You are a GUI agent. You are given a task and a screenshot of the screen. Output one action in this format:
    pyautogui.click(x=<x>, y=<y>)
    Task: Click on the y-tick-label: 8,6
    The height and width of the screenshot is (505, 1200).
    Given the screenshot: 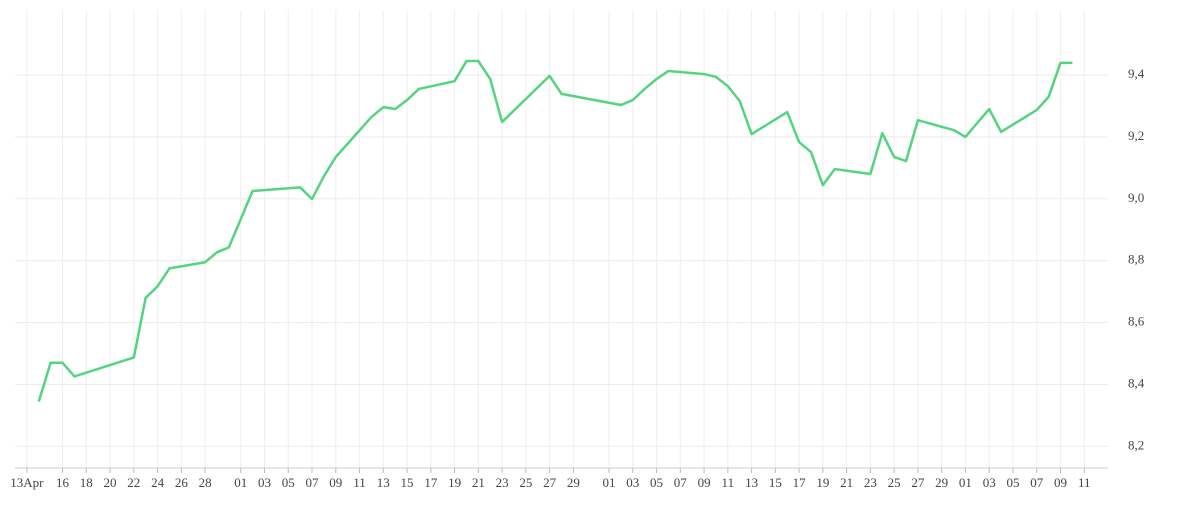 What is the action you would take?
    pyautogui.click(x=1136, y=321)
    